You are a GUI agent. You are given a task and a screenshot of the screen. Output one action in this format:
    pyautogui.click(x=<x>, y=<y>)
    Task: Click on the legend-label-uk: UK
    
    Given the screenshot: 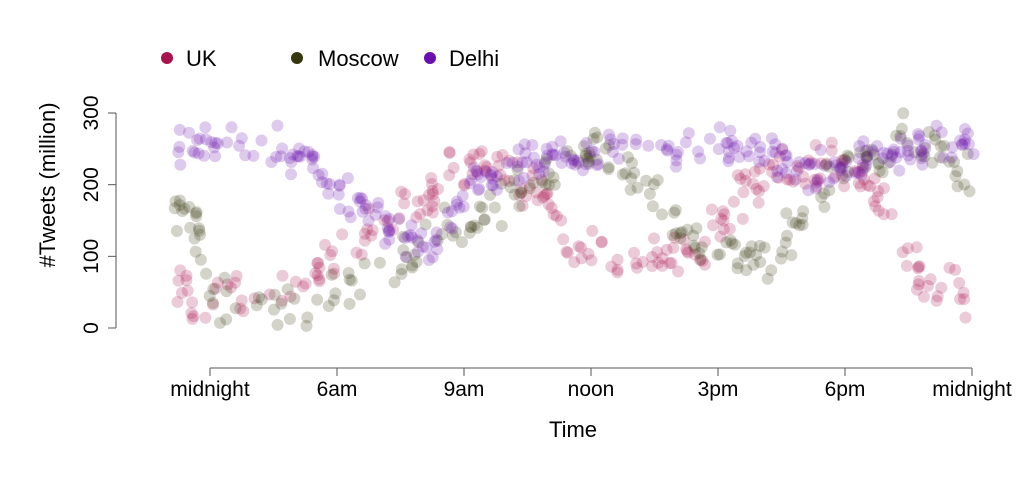 What is the action you would take?
    pyautogui.click(x=201, y=58)
    